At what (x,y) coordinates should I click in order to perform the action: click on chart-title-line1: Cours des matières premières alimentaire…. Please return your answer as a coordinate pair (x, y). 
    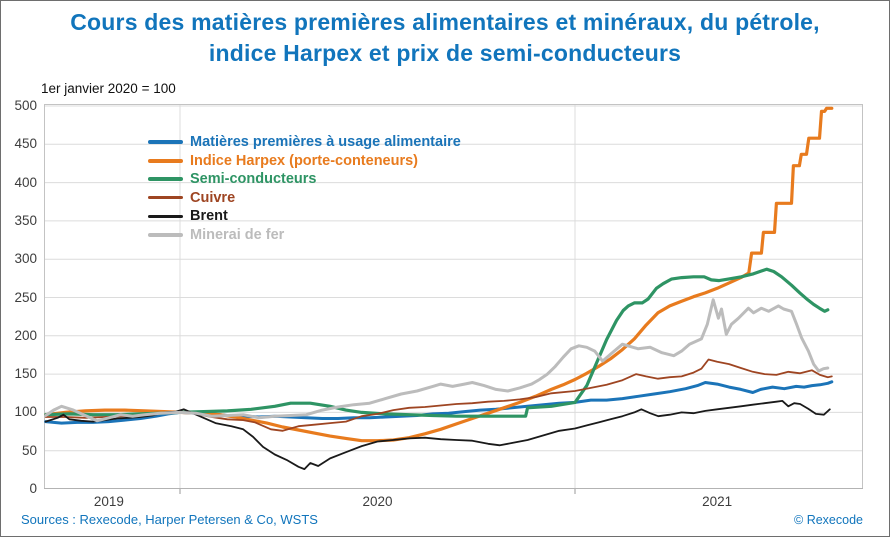
    Looking at the image, I should click on (445, 22).